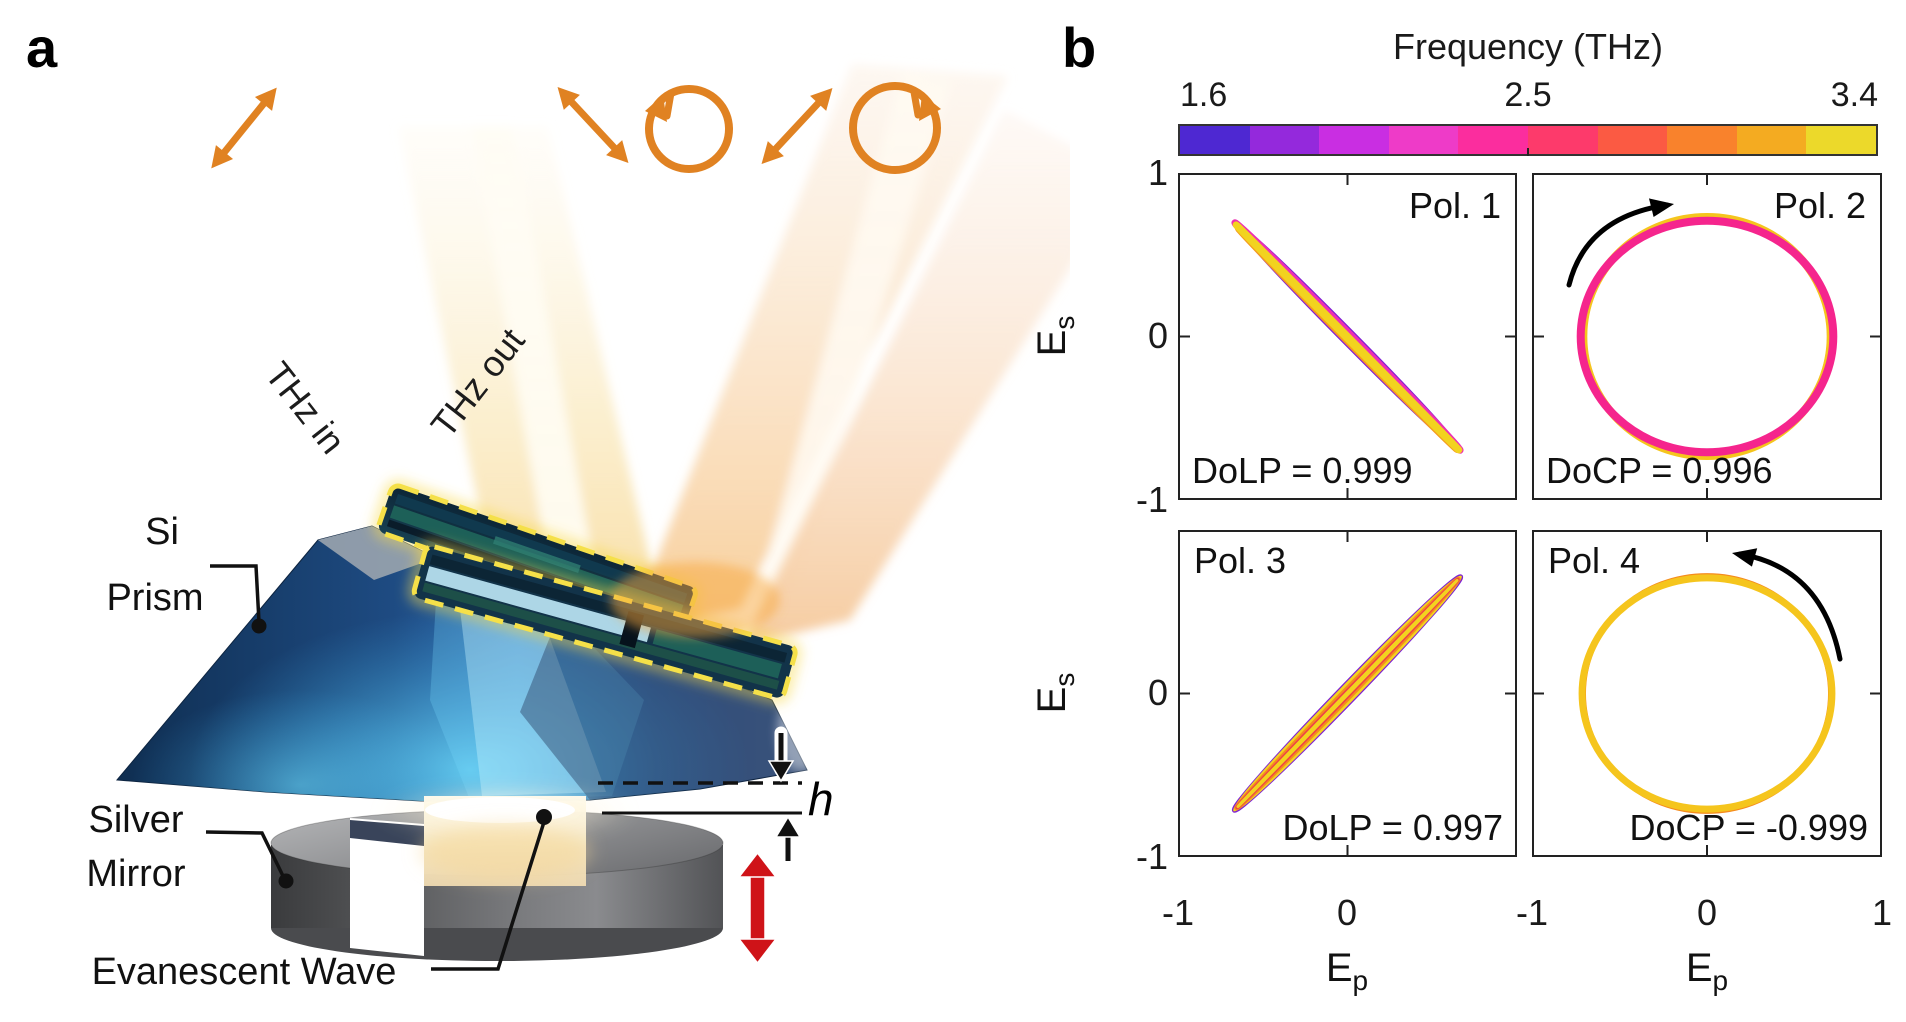 Image resolution: width=1906 pixels, height=1022 pixels. I want to click on up-arrow-icon, so click(788, 841).